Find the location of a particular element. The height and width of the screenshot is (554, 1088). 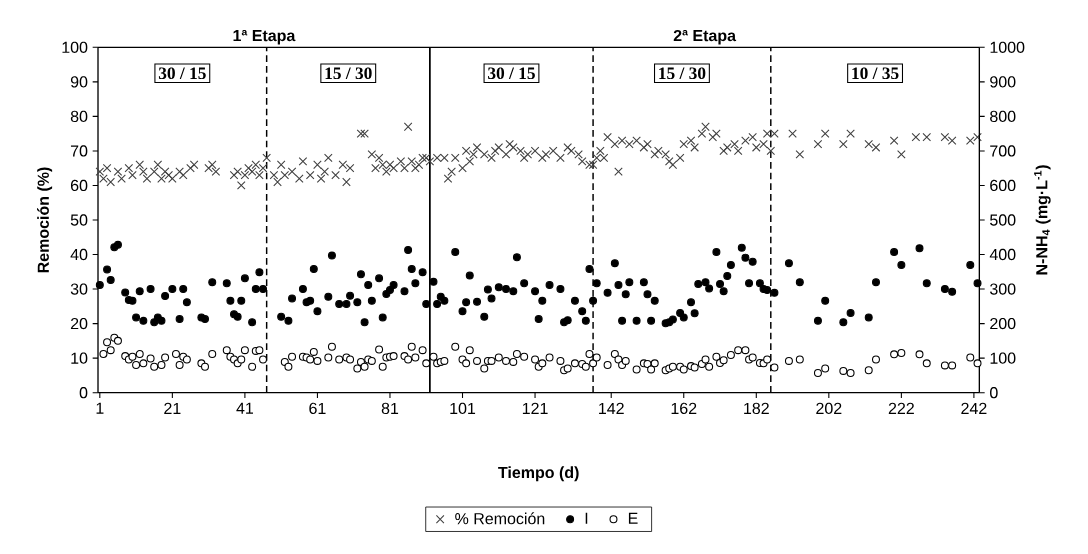

text: 2ª Etapa is located at coordinates (705, 37).